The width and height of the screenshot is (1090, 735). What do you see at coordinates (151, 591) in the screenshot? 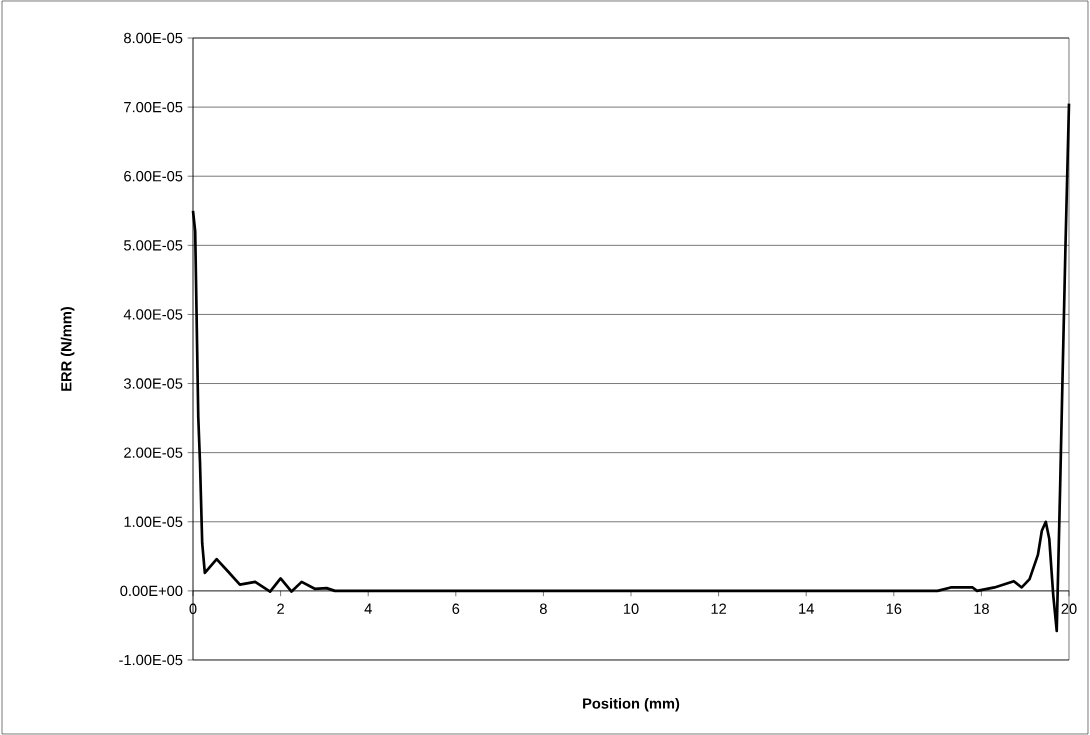
I see `y-tick-label: 0.00E+00` at bounding box center [151, 591].